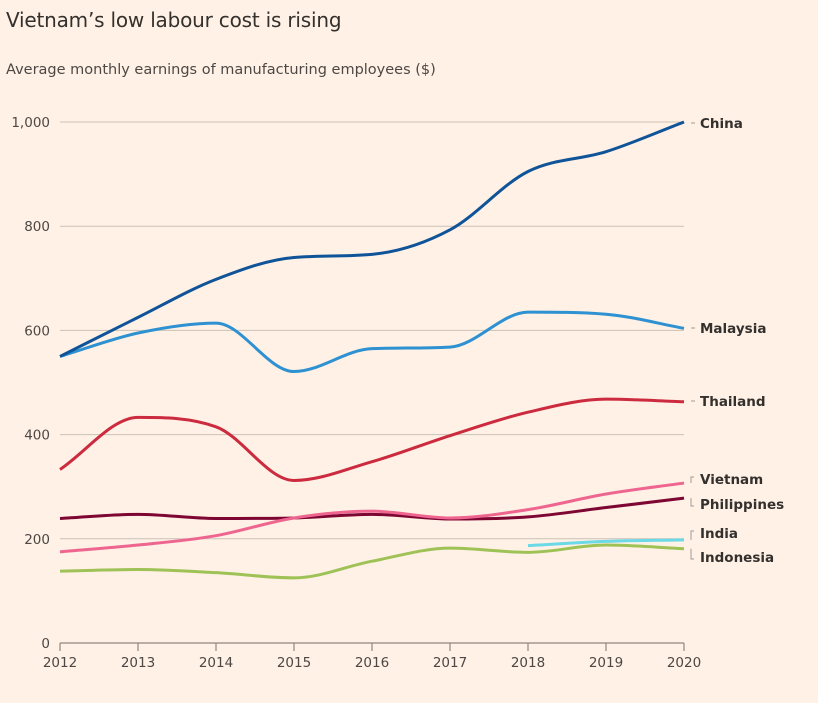 Image resolution: width=818 pixels, height=703 pixels. Describe the element at coordinates (60, 663) in the screenshot. I see `x-tick-label: 2012` at that location.